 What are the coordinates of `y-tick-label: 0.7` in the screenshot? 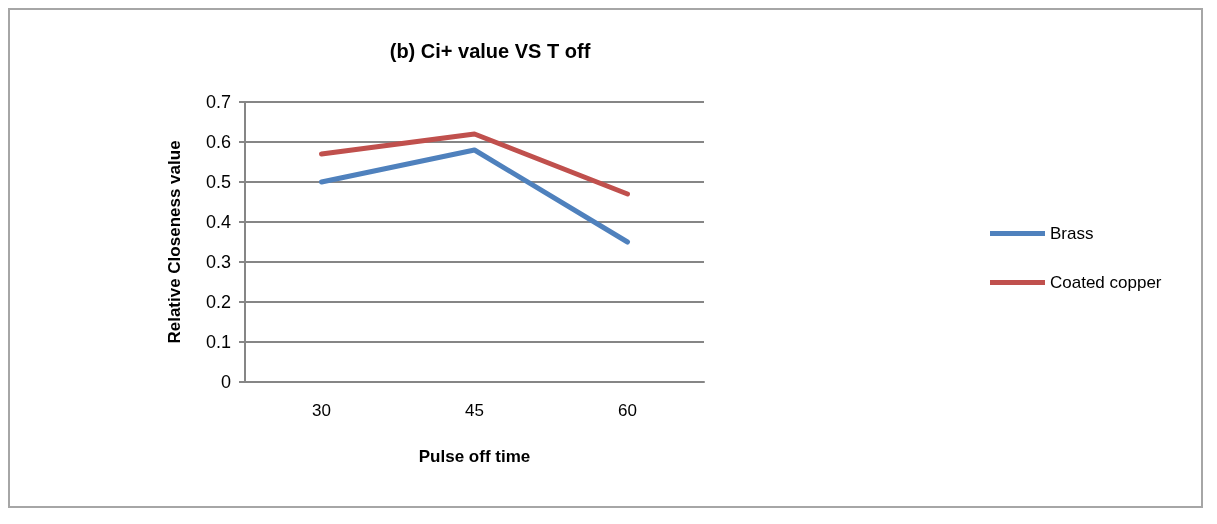 It's located at (218, 102).